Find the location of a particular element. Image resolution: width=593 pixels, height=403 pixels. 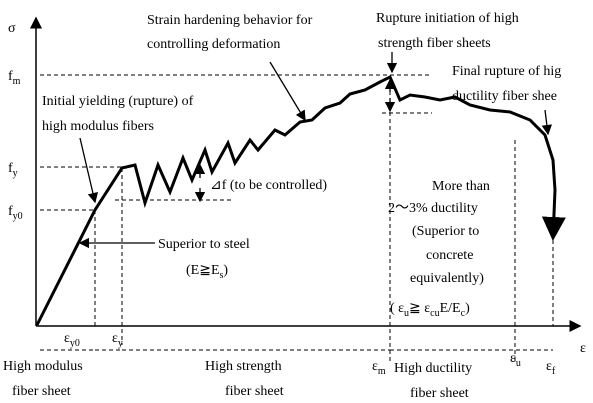

annotation: concrete is located at coordinates (449, 255).